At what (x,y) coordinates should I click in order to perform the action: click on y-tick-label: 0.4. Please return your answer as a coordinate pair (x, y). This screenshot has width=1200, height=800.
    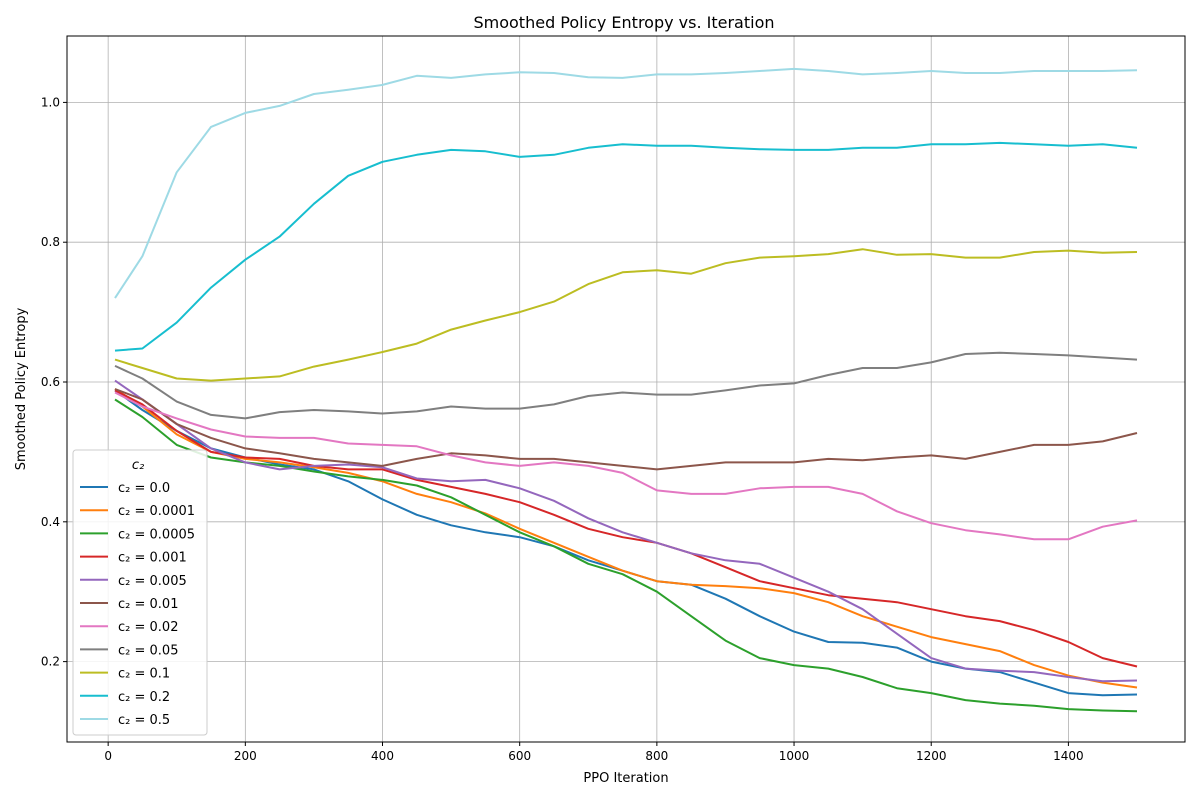
    Looking at the image, I should click on (50, 522).